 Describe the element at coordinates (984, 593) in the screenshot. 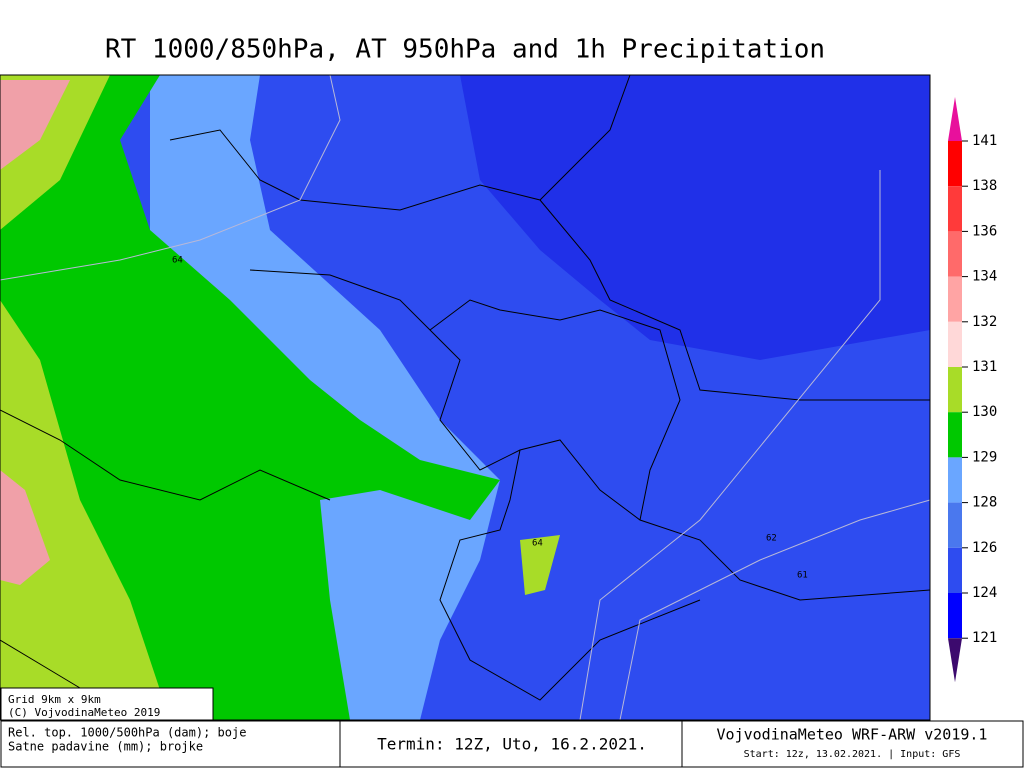

I see `colorbar-label: 124` at that location.